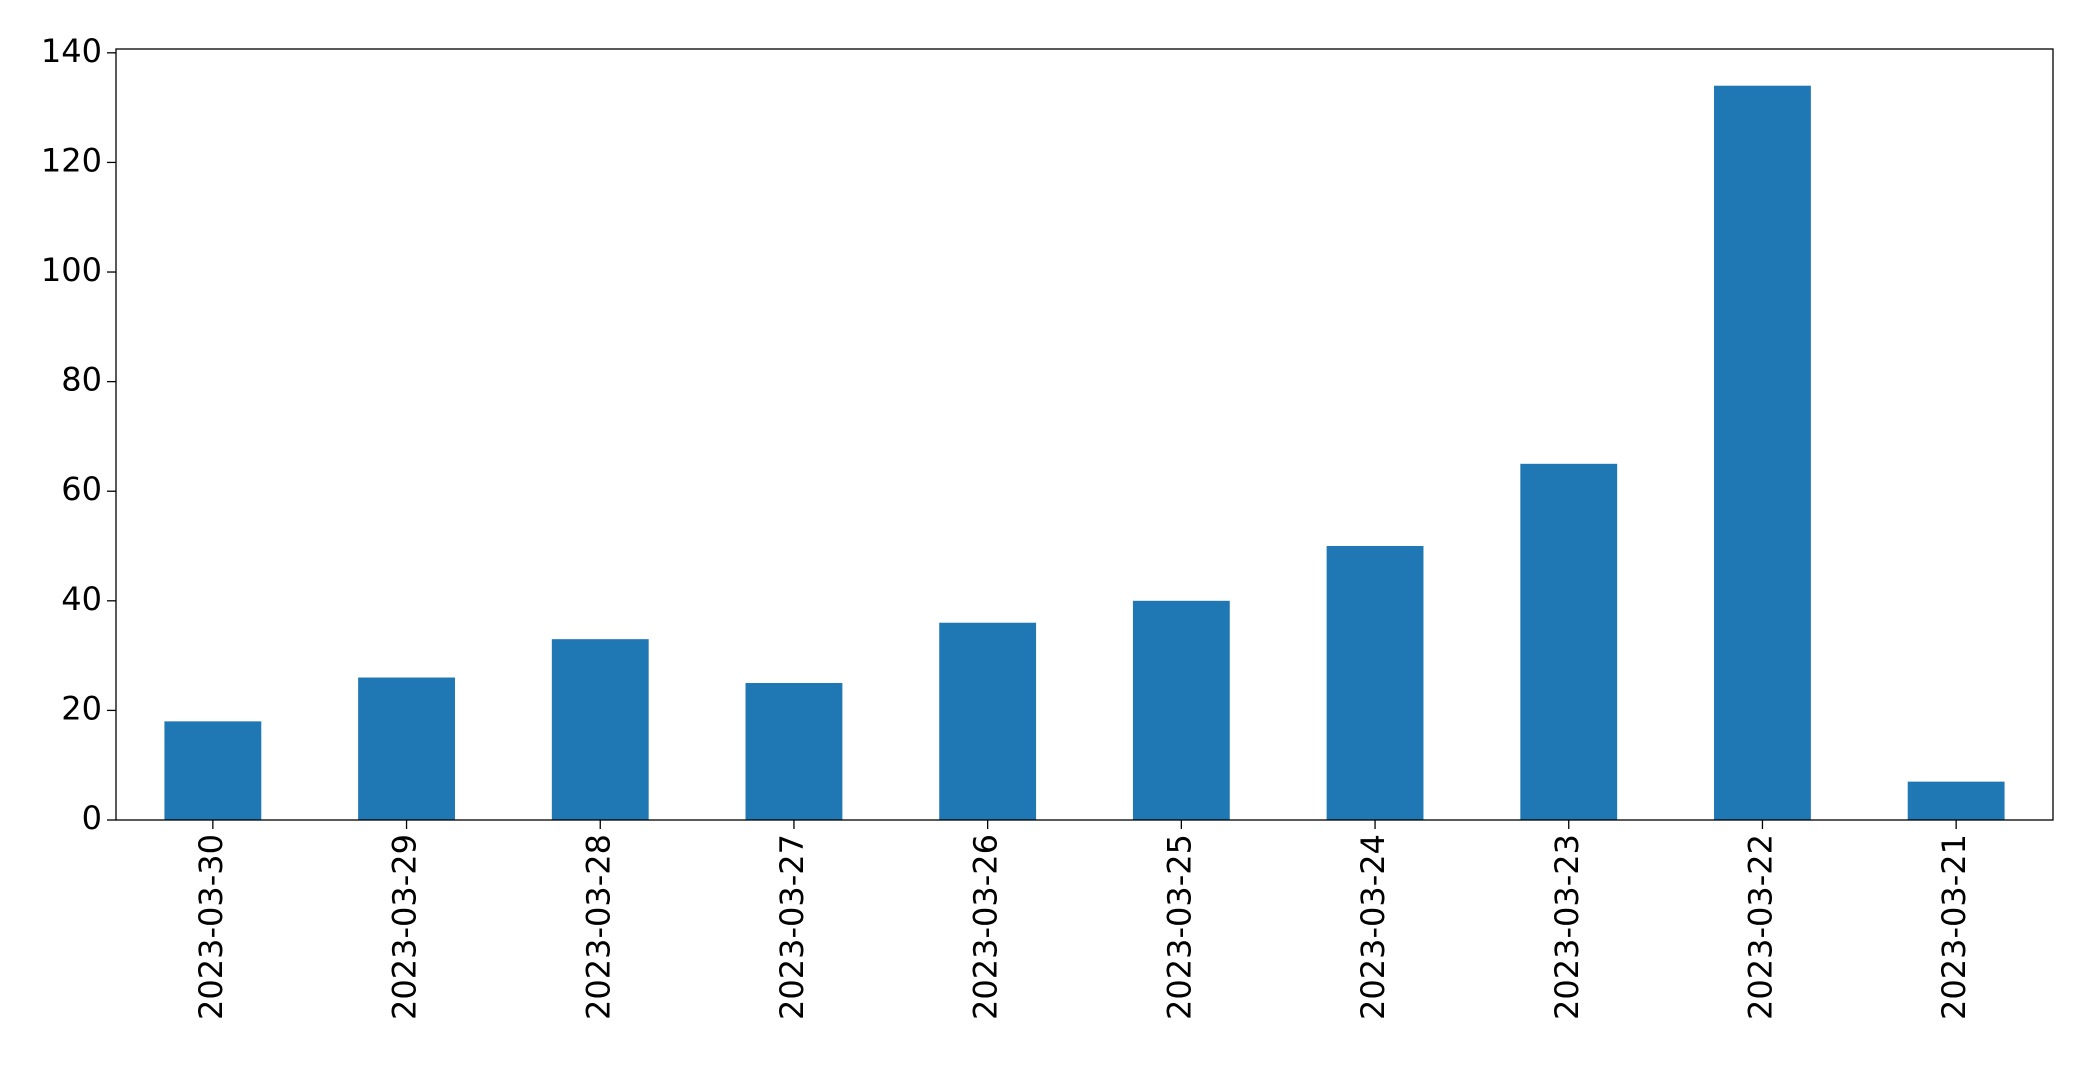 The width and height of the screenshot is (2093, 1071). Describe the element at coordinates (1179, 927) in the screenshot. I see `x-tick-label: 2023-03-25` at that location.